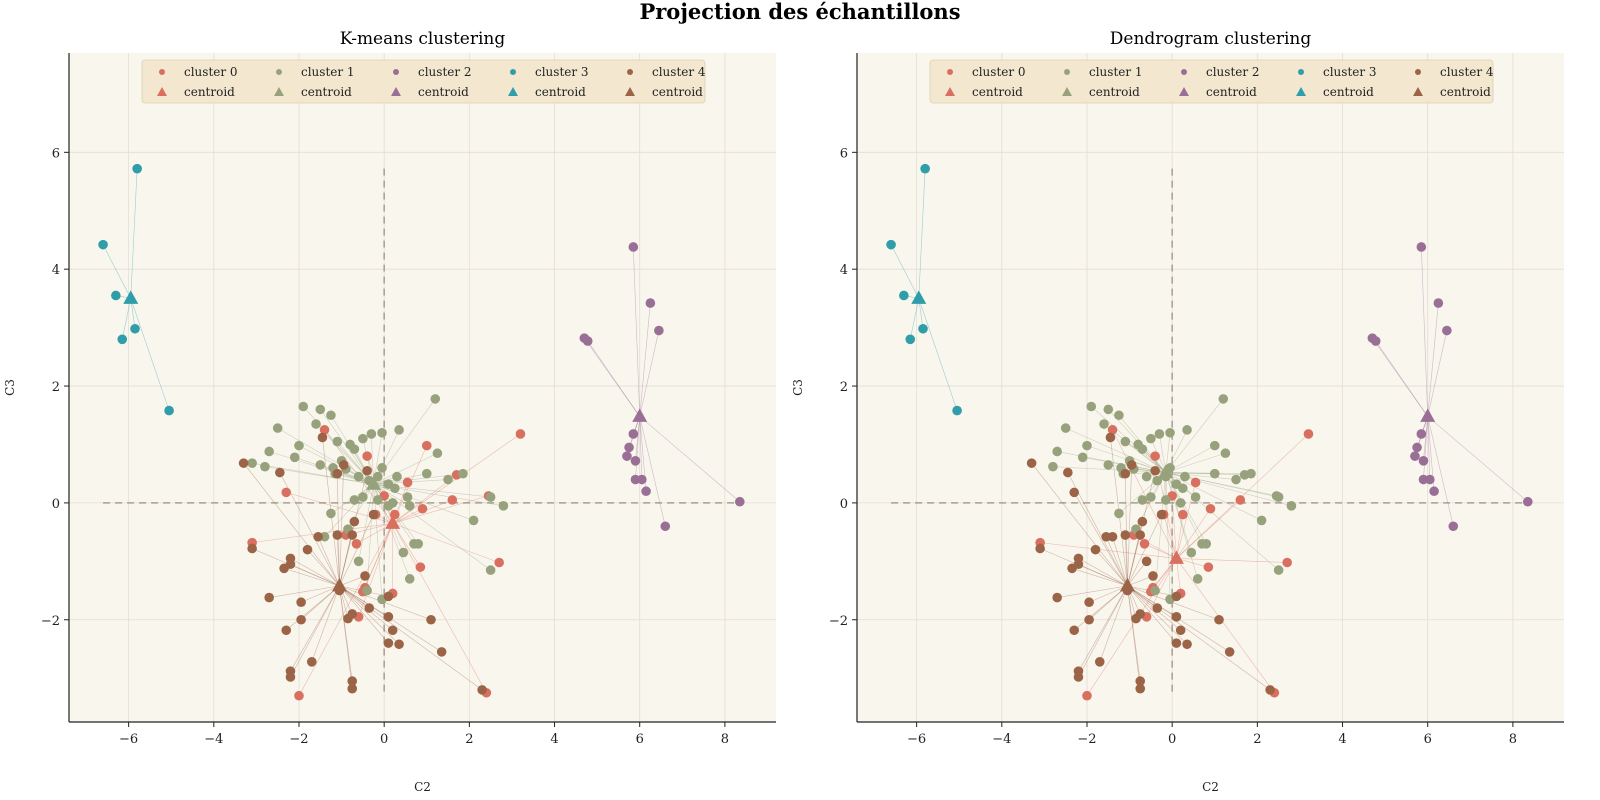  What do you see at coordinates (562, 72) in the screenshot?
I see `legend-label: cluster 3` at bounding box center [562, 72].